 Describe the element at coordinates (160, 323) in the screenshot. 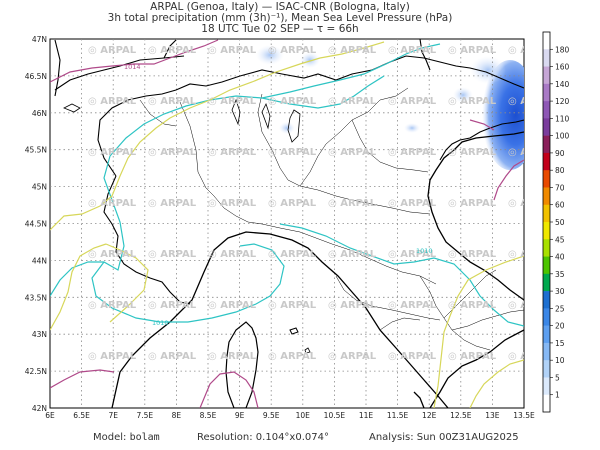

I see `isobar-label-1010: 1010` at that location.